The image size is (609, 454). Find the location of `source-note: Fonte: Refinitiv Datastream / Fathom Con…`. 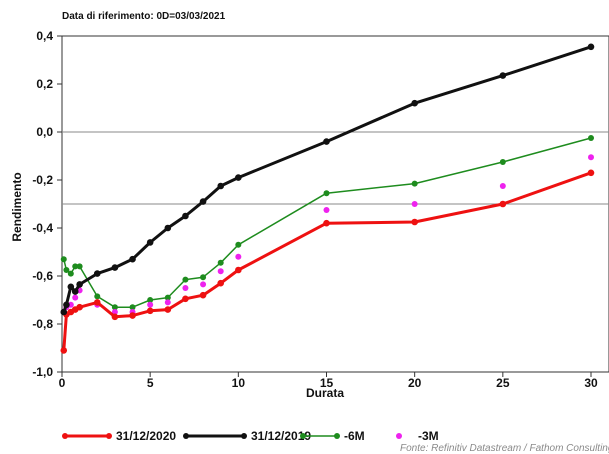

source-note: Fonte: Refinitiv Datastream / Fathom Con… is located at coordinates (504, 448).